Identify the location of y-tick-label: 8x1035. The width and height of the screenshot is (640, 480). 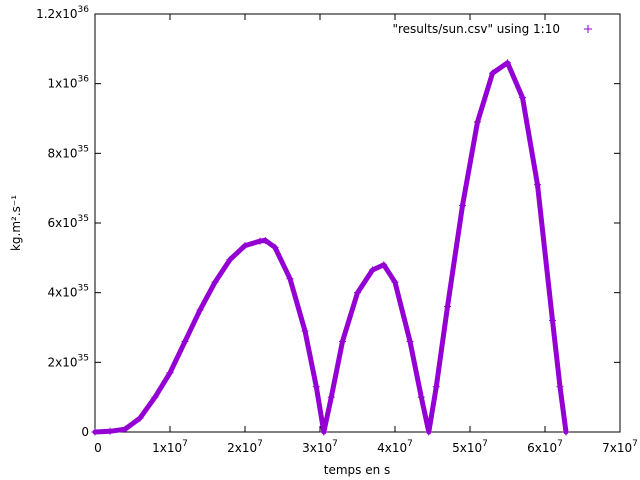
(68, 152).